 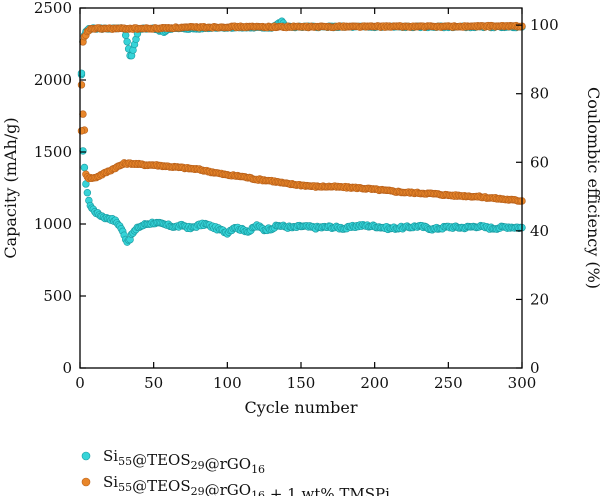 I want to click on y-right-tick-label: 40, so click(x=539, y=231).